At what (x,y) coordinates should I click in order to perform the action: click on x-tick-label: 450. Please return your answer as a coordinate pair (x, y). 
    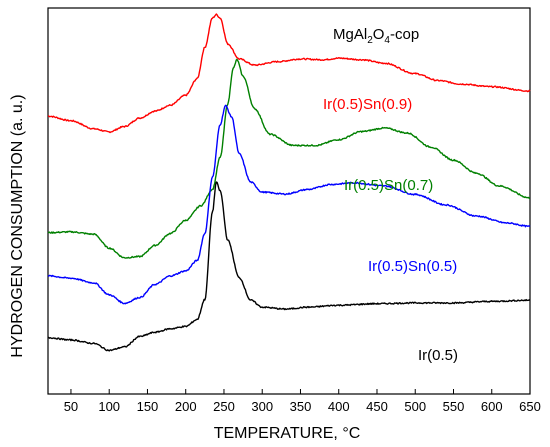
    Looking at the image, I should click on (377, 406).